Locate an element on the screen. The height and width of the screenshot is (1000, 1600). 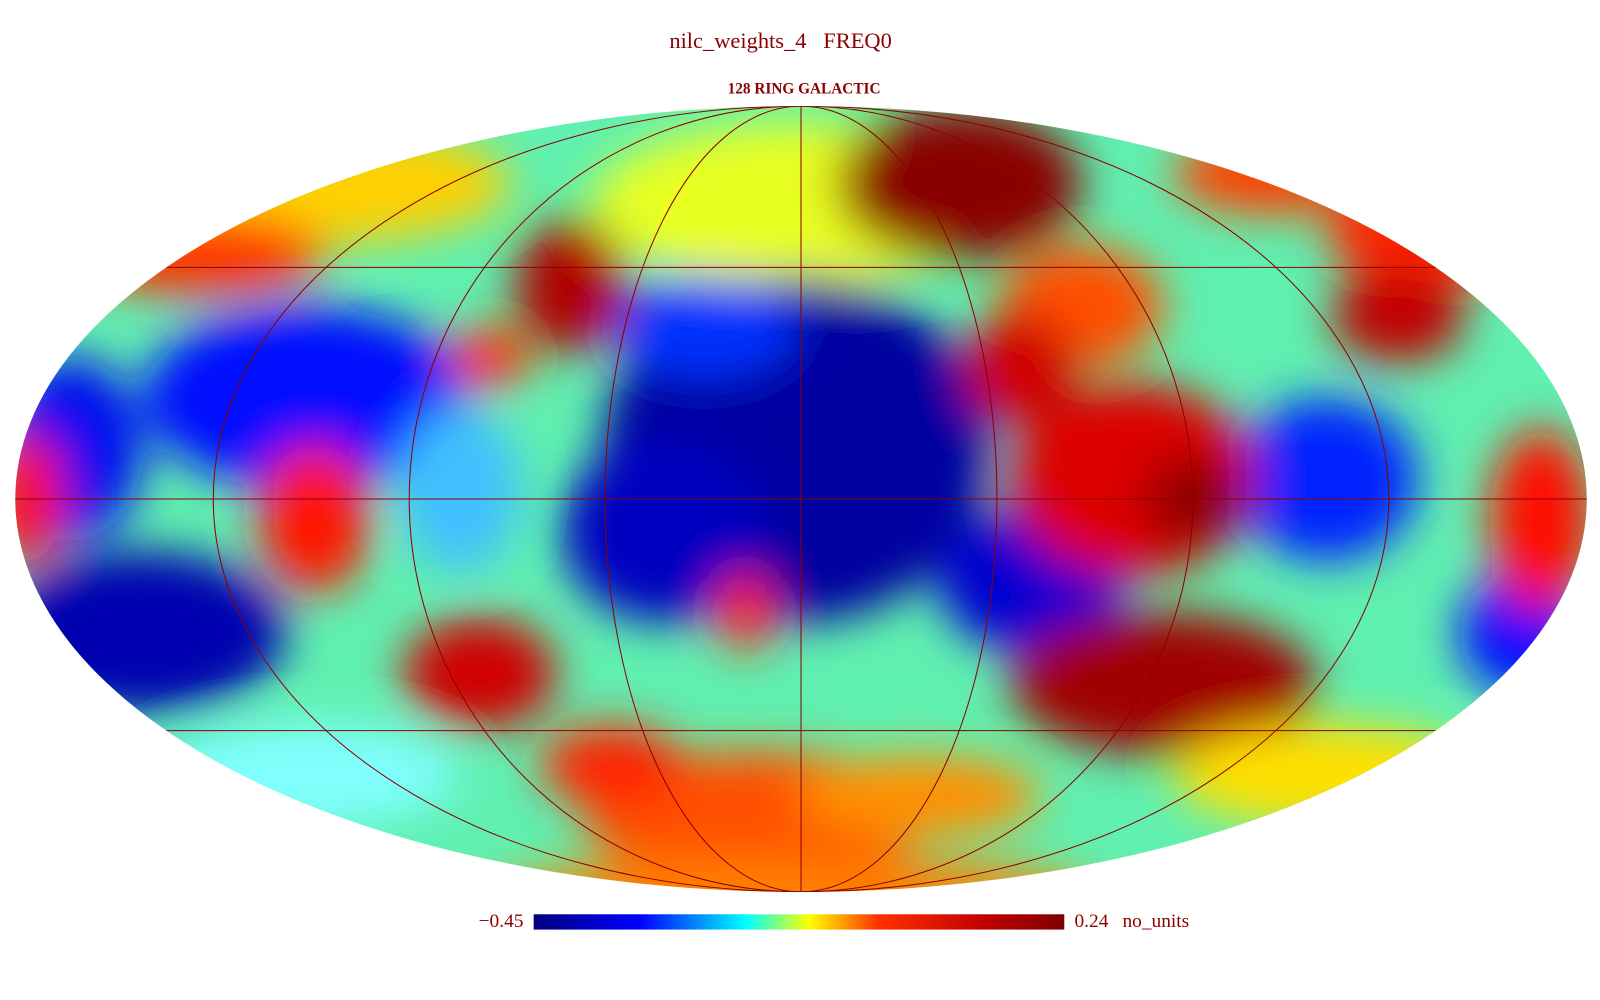
colorbar is located at coordinates (799, 922).